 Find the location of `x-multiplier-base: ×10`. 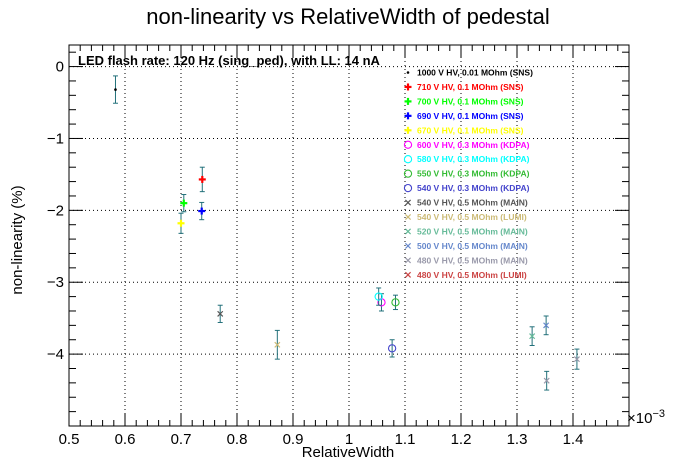

x-multiplier-base: ×10 is located at coordinates (639, 418).